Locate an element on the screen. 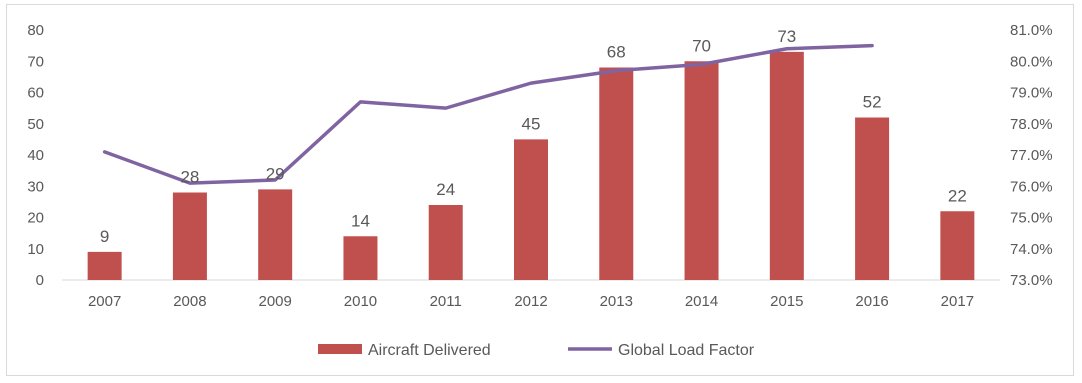  x-axis-tick-label: 2015 is located at coordinates (786, 301).